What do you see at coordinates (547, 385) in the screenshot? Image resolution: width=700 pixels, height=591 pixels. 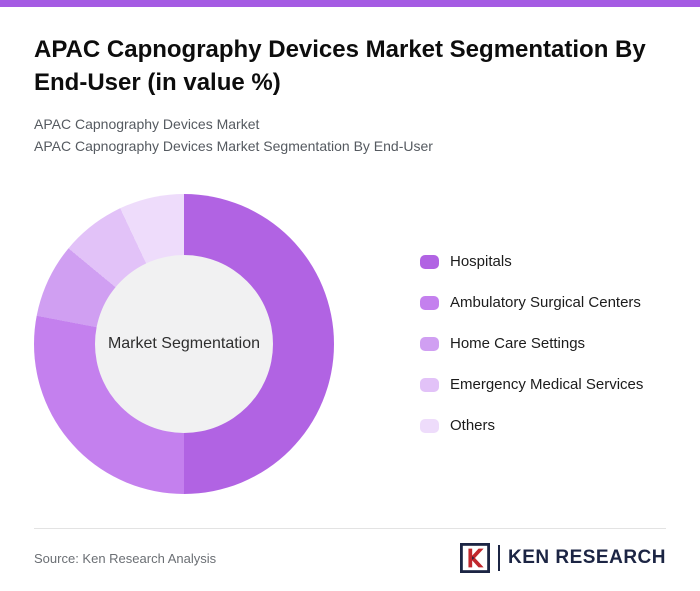 I see `legend-label: Emergency Medical Services` at bounding box center [547, 385].